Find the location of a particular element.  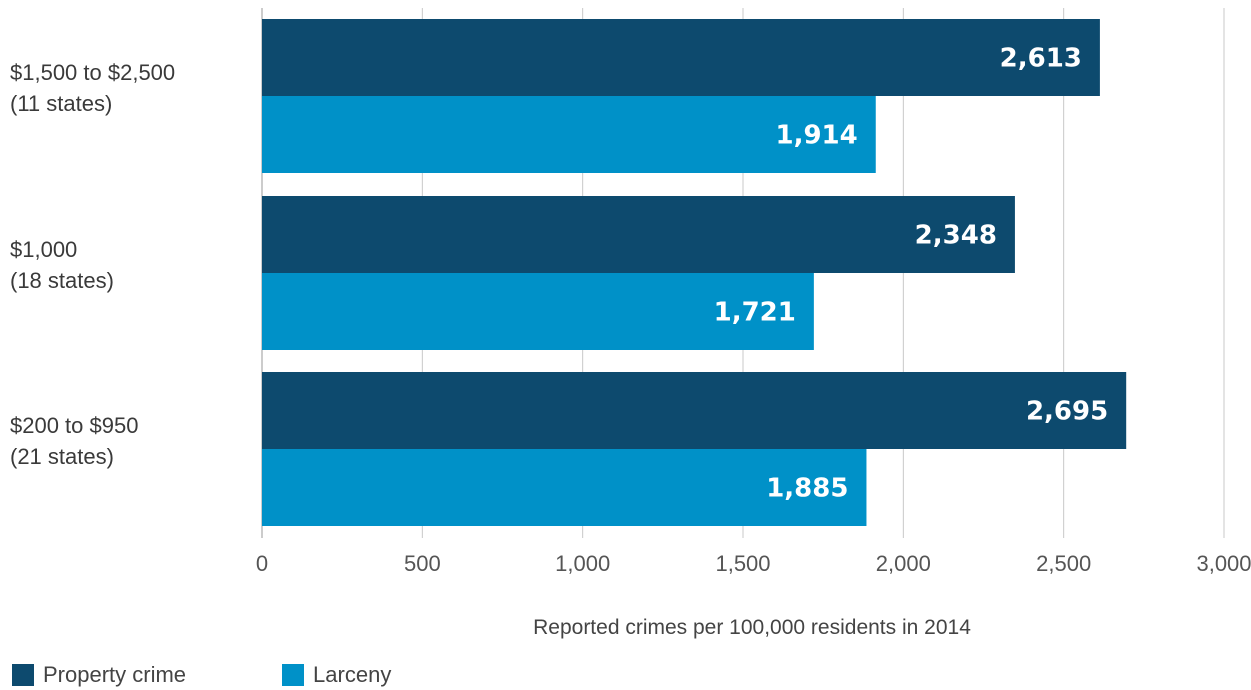

x-tick-label: 1,000 is located at coordinates (582, 563).